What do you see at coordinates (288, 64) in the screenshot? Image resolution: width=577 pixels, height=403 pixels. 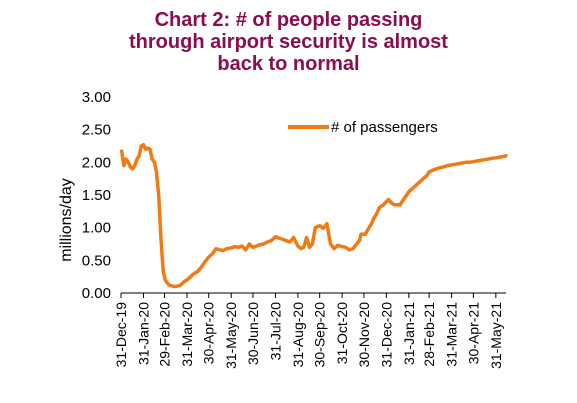 I see `chart-title-line-3: back to normal` at bounding box center [288, 64].